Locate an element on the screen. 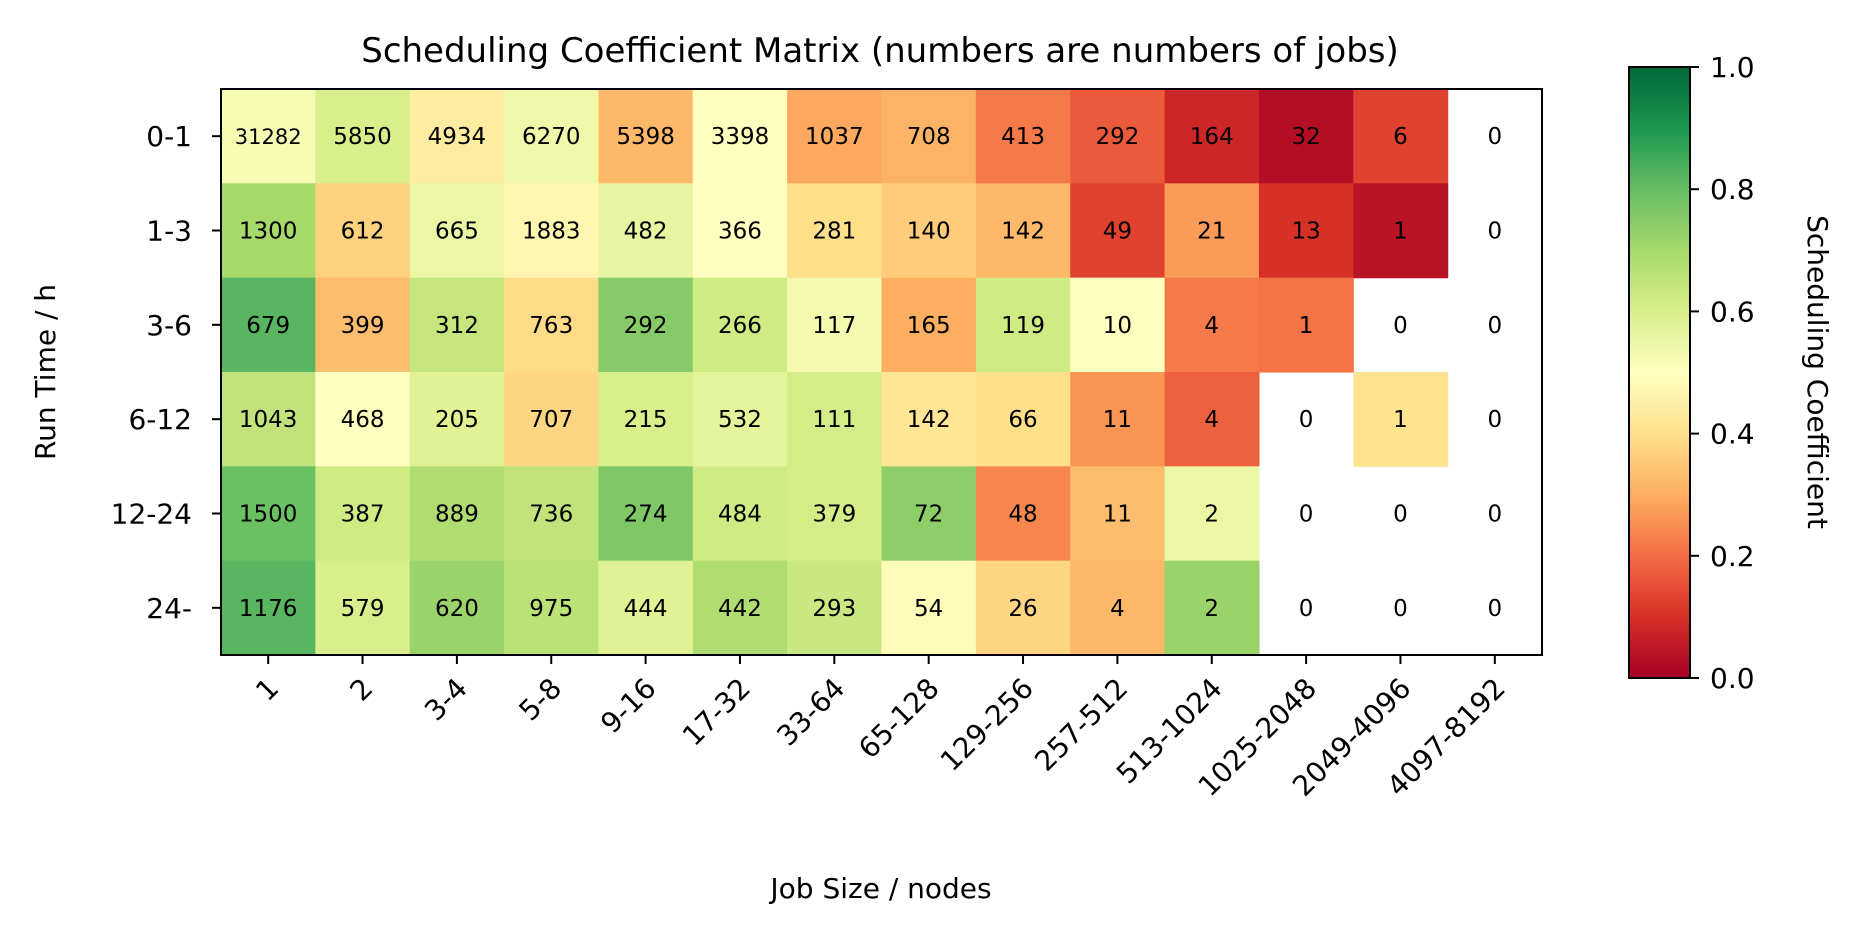 The image size is (1864, 936). cell-count-label: 5850 is located at coordinates (362, 137).